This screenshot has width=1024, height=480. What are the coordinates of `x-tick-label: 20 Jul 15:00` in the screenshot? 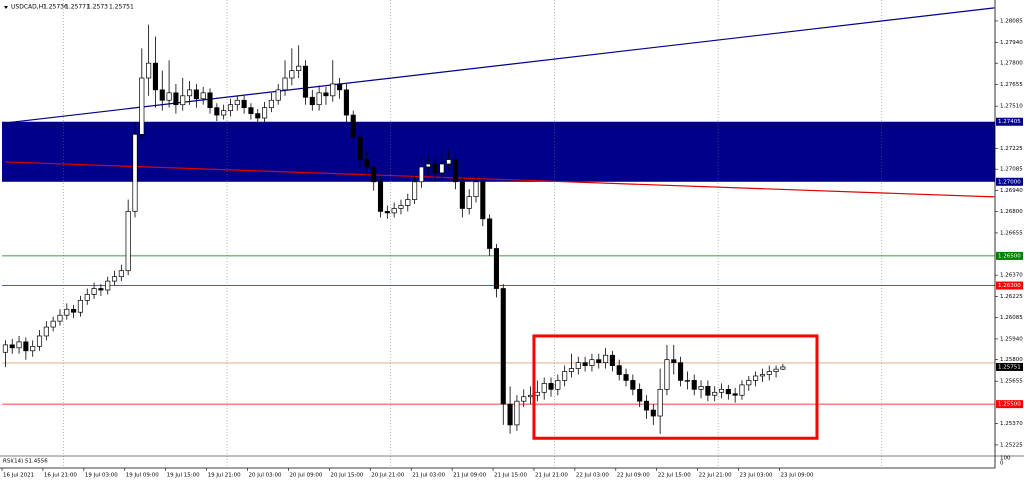 It's located at (346, 476).